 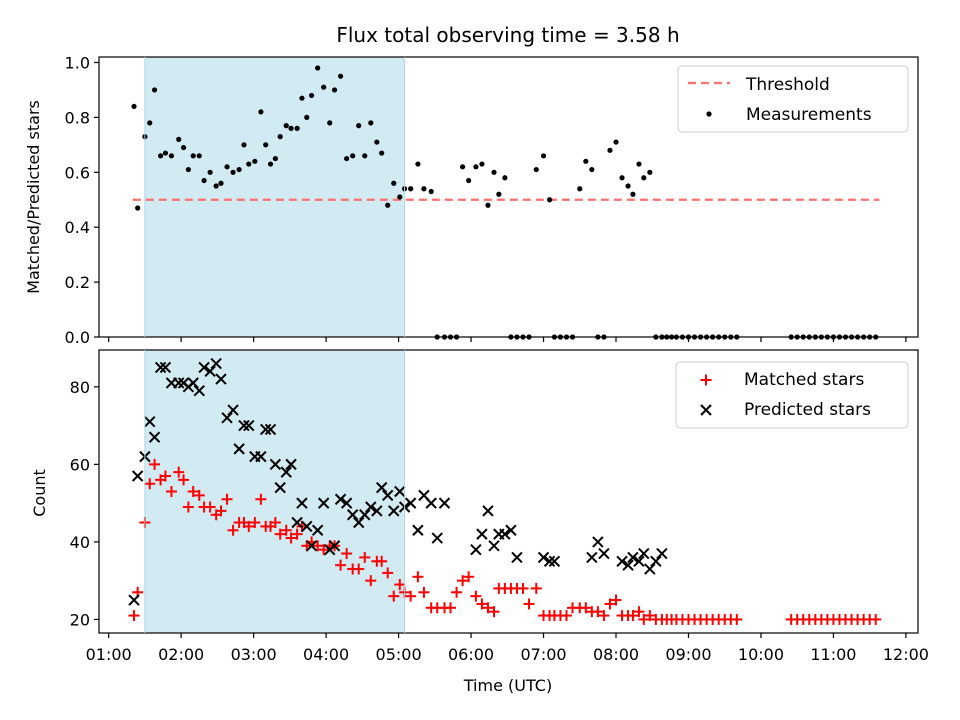 What do you see at coordinates (793, 99) in the screenshot?
I see `top-legend-box` at bounding box center [793, 99].